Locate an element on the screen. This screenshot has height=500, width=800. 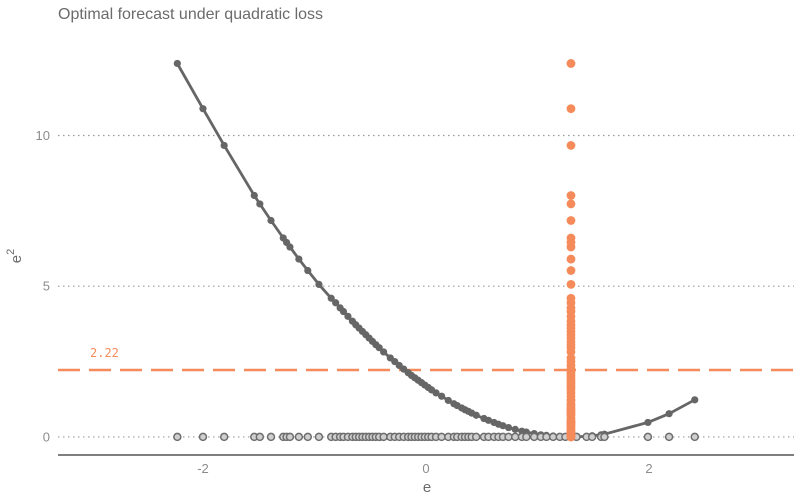
x-tick-label: -2 is located at coordinates (203, 468).